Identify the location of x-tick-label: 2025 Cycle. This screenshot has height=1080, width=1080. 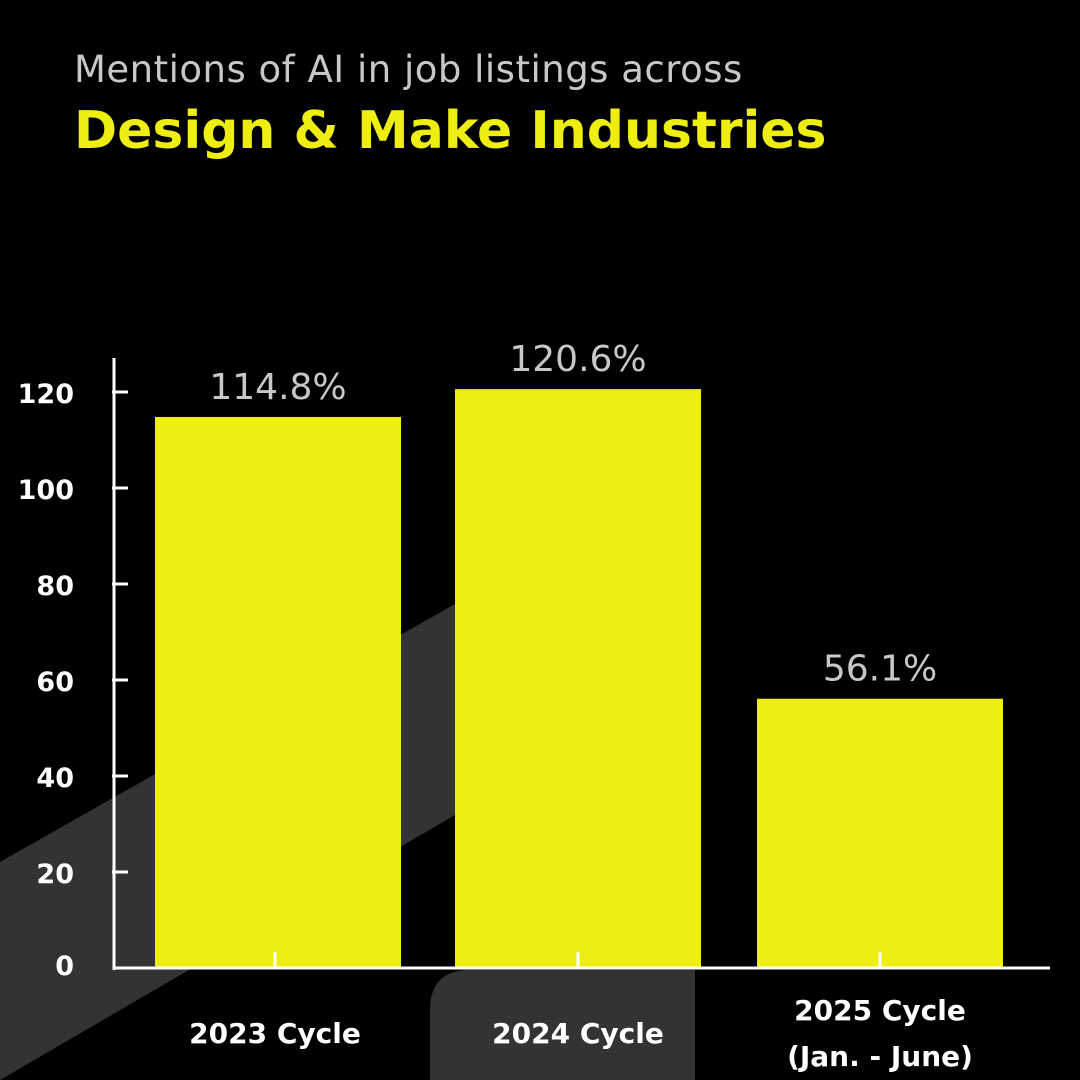
(880, 1010).